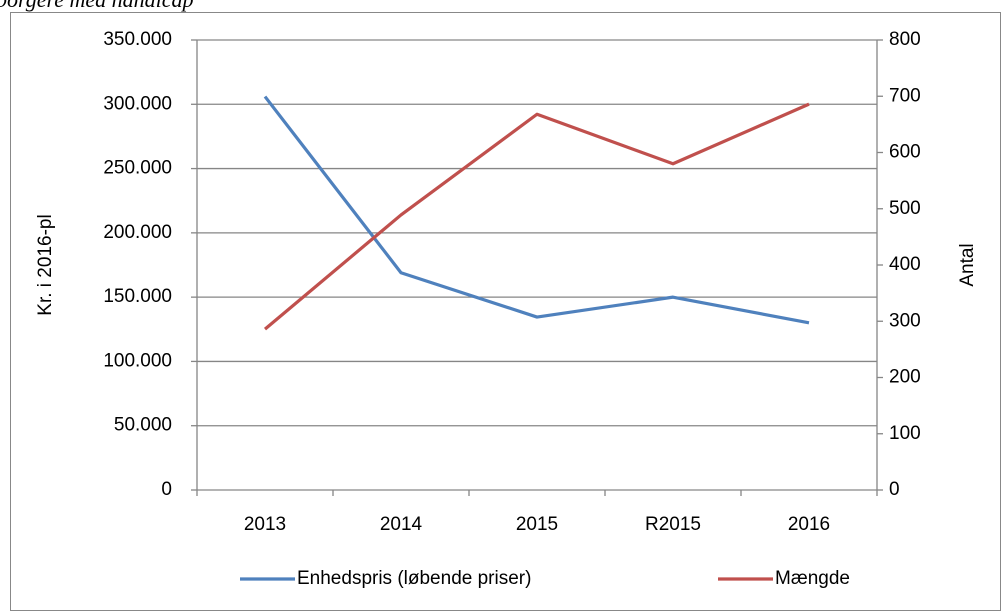 The height and width of the screenshot is (613, 1003). What do you see at coordinates (809, 524) in the screenshot?
I see `x-tick-label: 2016` at bounding box center [809, 524].